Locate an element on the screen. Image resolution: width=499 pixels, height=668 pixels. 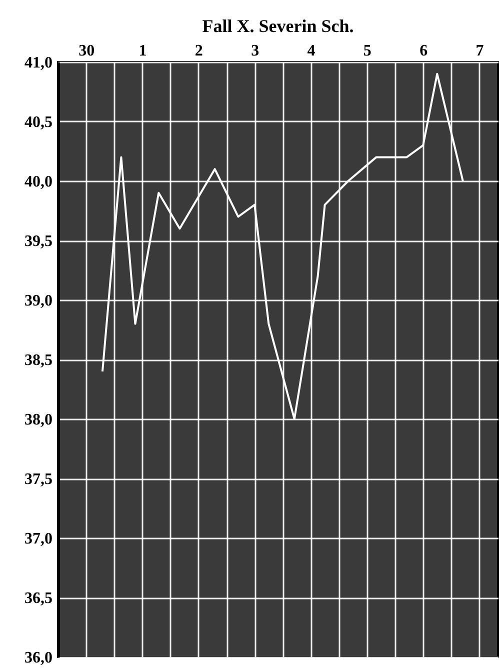
y-tick-label: 36,0 is located at coordinates (38, 658).